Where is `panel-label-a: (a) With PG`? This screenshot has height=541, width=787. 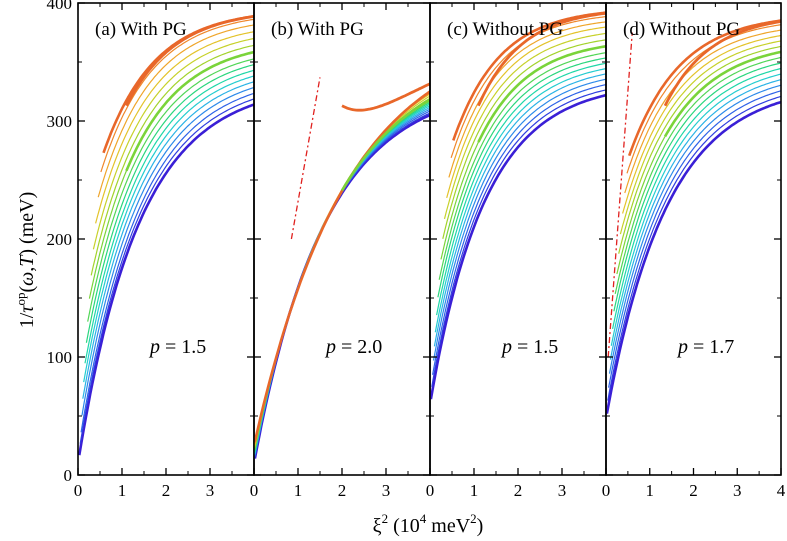 panel-label-a: (a) With PG is located at coordinates (141, 29).